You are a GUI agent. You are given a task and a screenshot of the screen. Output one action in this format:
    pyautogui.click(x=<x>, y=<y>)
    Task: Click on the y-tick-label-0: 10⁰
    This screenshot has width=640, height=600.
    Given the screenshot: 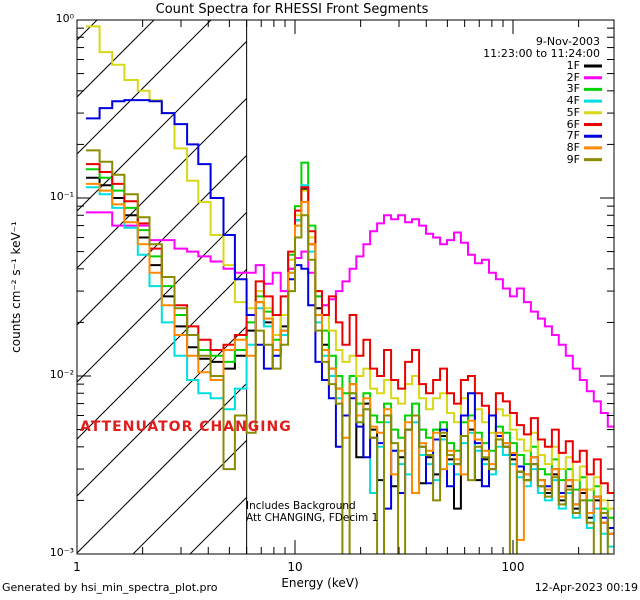 What is the action you would take?
    pyautogui.click(x=64, y=18)
    